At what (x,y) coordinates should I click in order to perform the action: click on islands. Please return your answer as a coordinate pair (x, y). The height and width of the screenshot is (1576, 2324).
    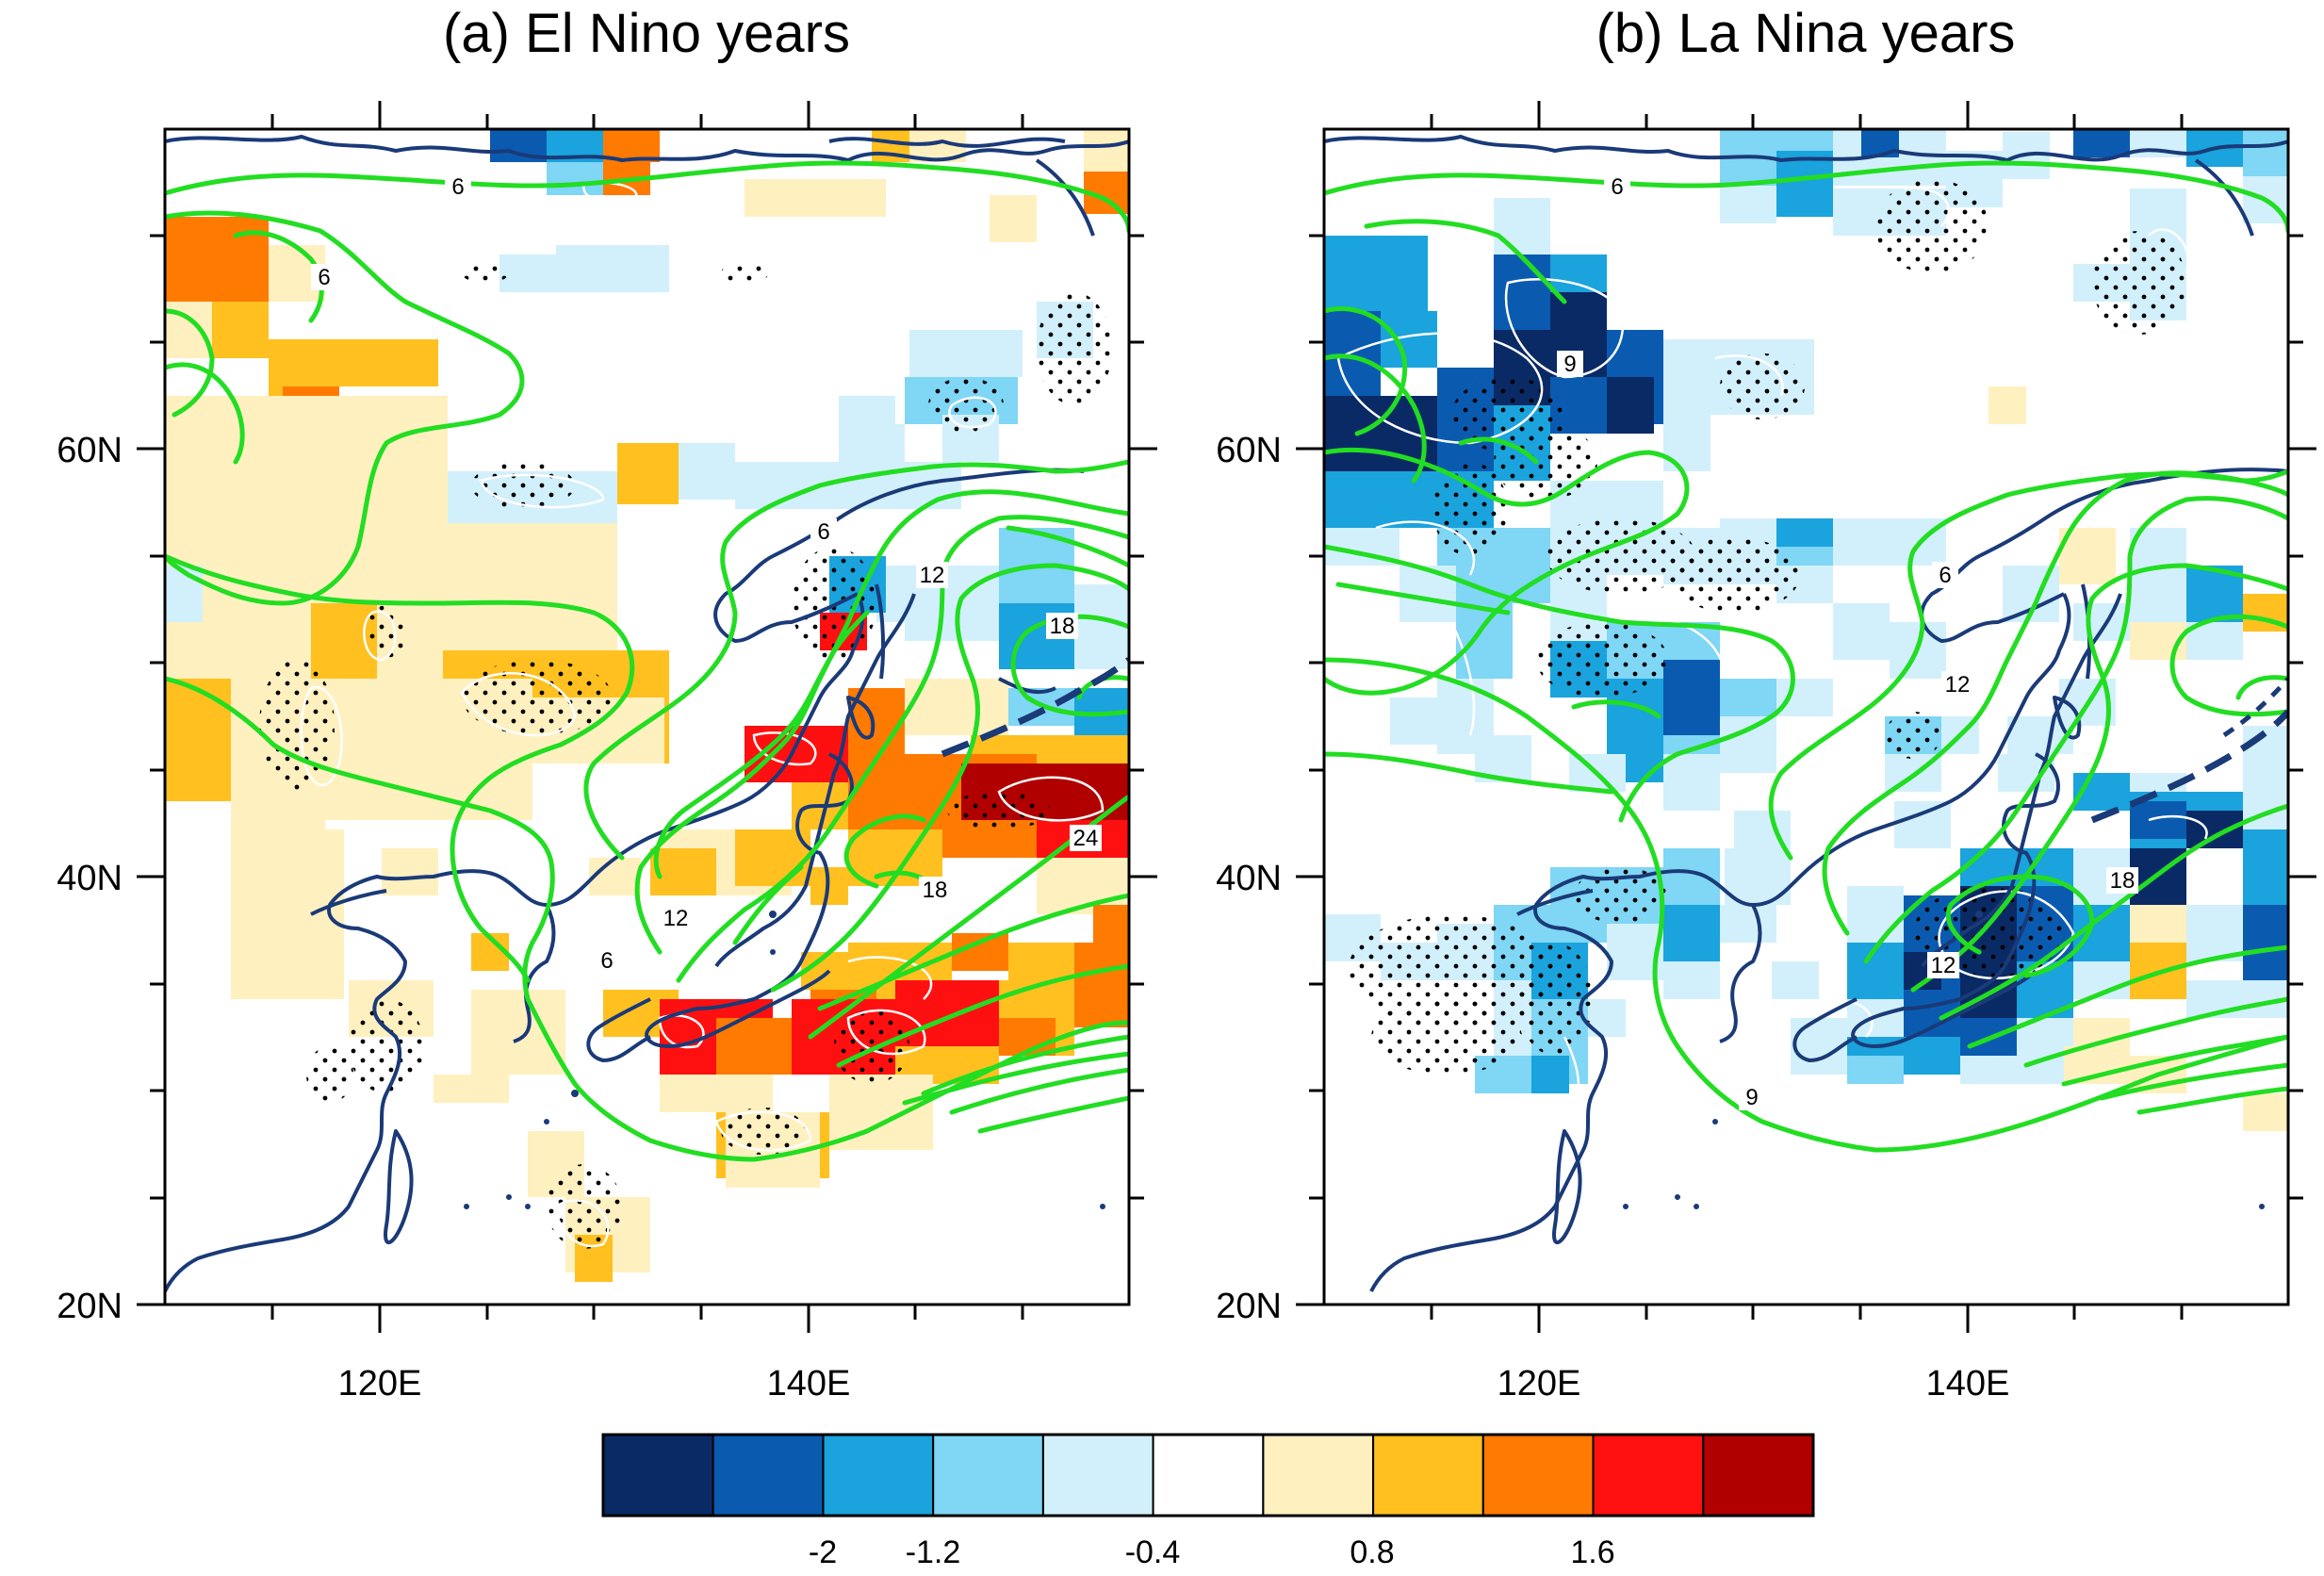
    Looking at the image, I should click on (784, 1060).